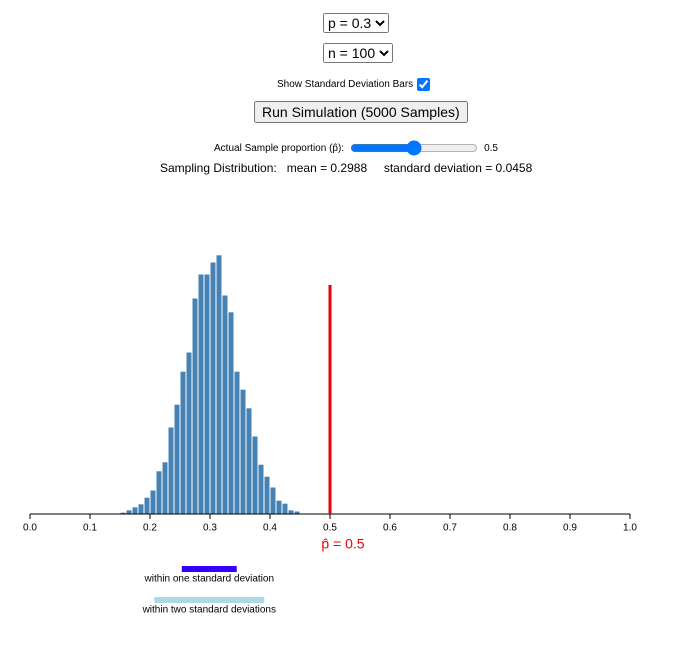 The width and height of the screenshot is (694, 646). I want to click on stats-sd: standard deviation = 0.0458, so click(458, 168).